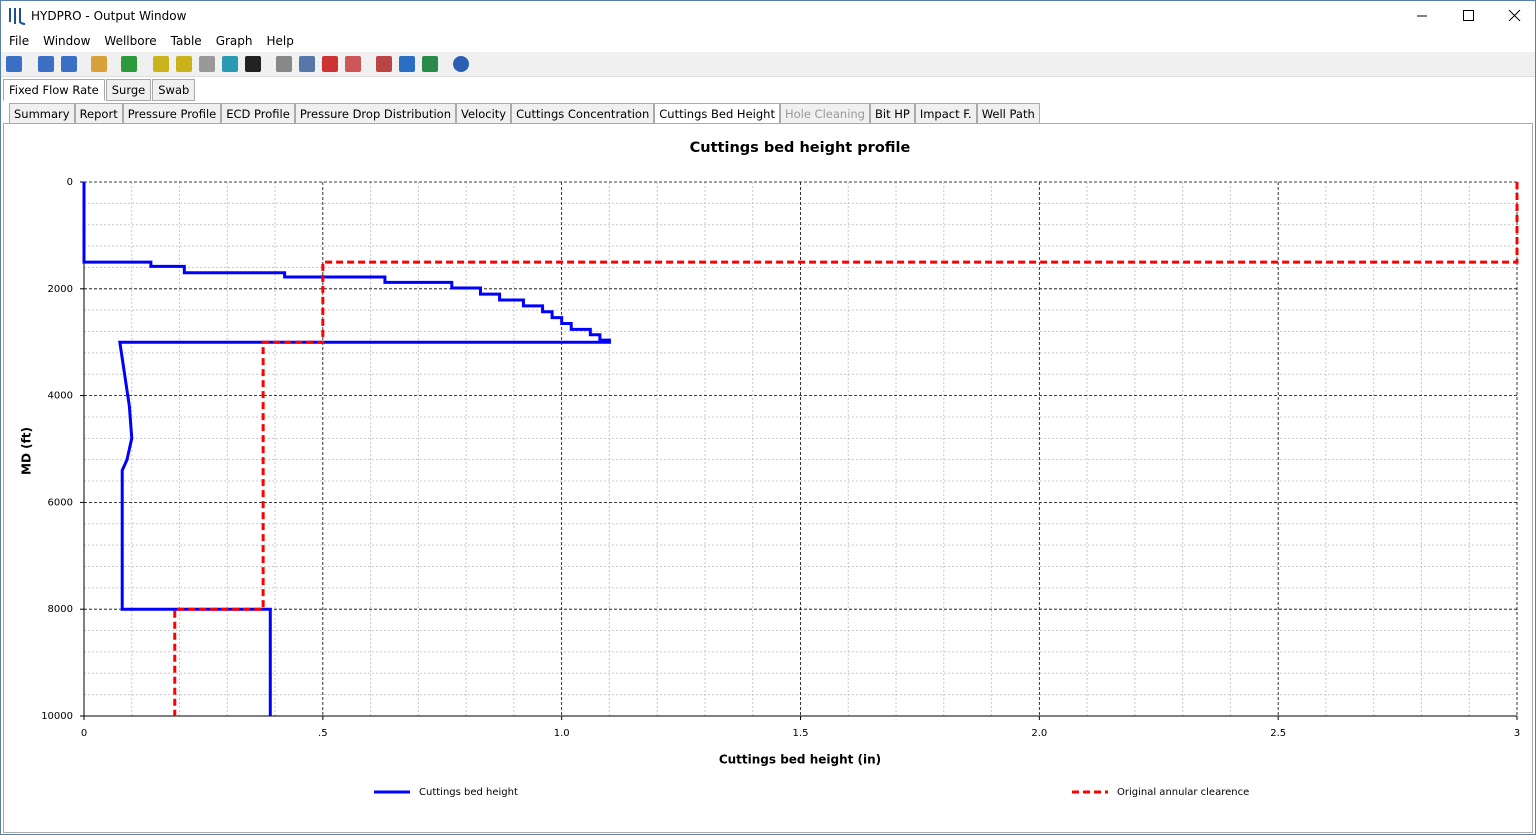 The height and width of the screenshot is (835, 1536). Describe the element at coordinates (234, 41) in the screenshot. I see `menu-item: Graph` at that location.